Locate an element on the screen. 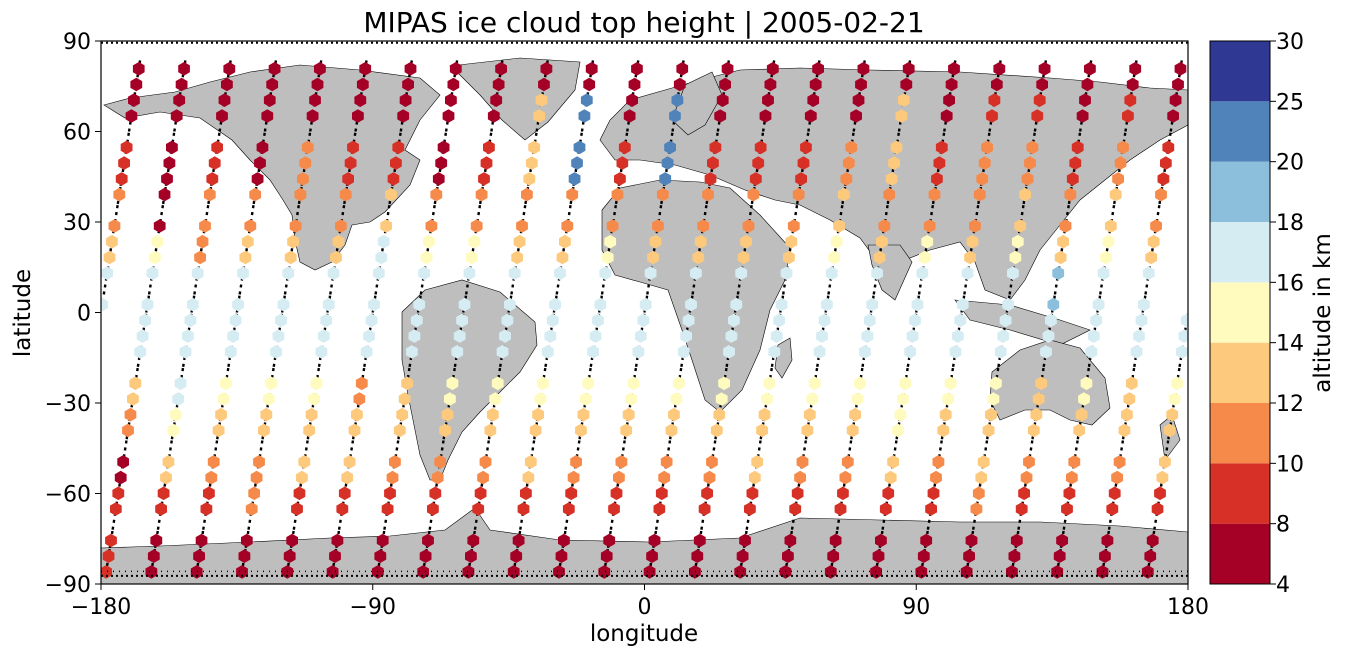 The height and width of the screenshot is (657, 1345). colorbar-segment is located at coordinates (1240, 252).